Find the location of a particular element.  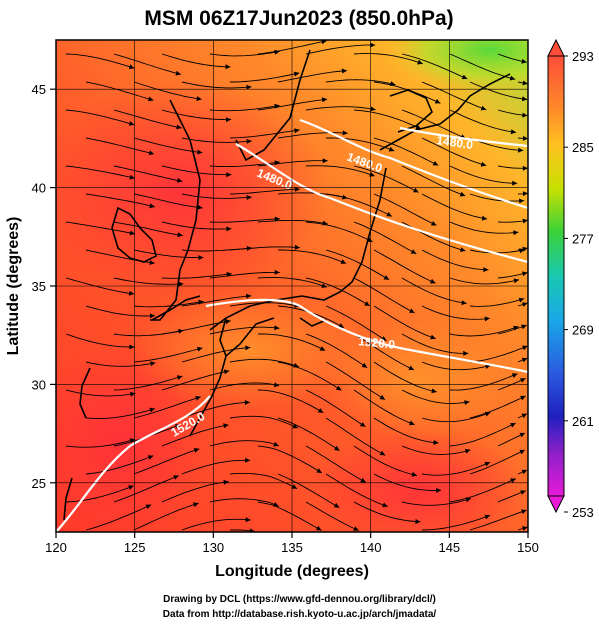

colorbar-ticks: 293 285 277 269 261 253 is located at coordinates (579, 284).